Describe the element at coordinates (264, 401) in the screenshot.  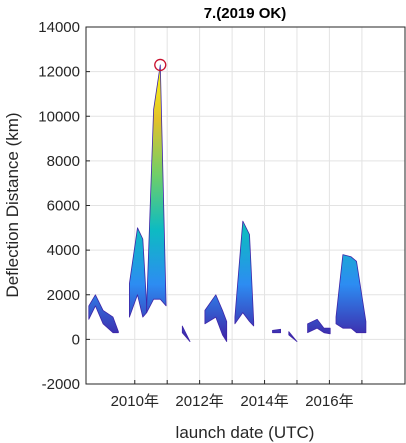
I see `x-tick-label: 2014年` at that location.